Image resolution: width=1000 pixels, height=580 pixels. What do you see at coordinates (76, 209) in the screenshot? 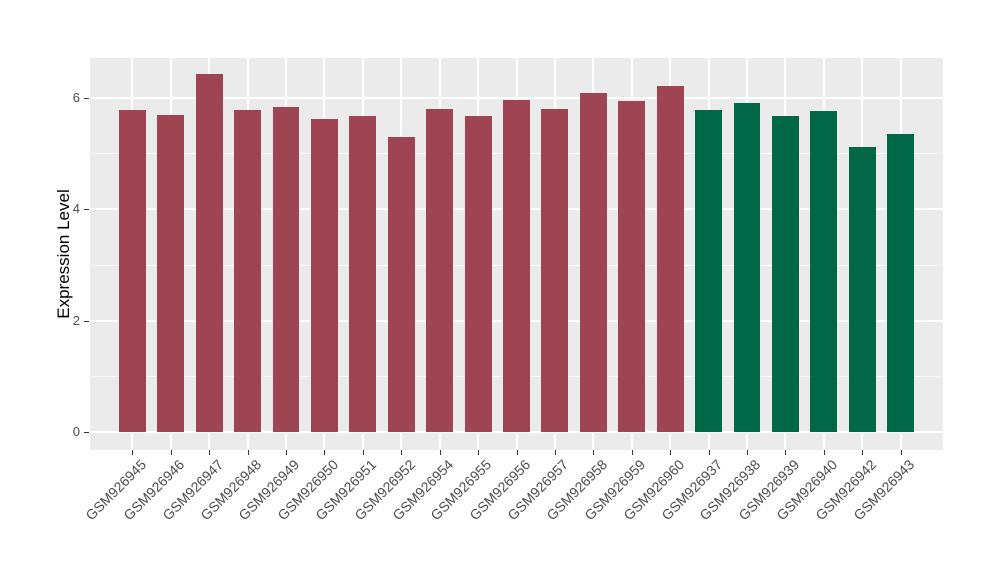
I see `y-tick-label: 4` at bounding box center [76, 209].